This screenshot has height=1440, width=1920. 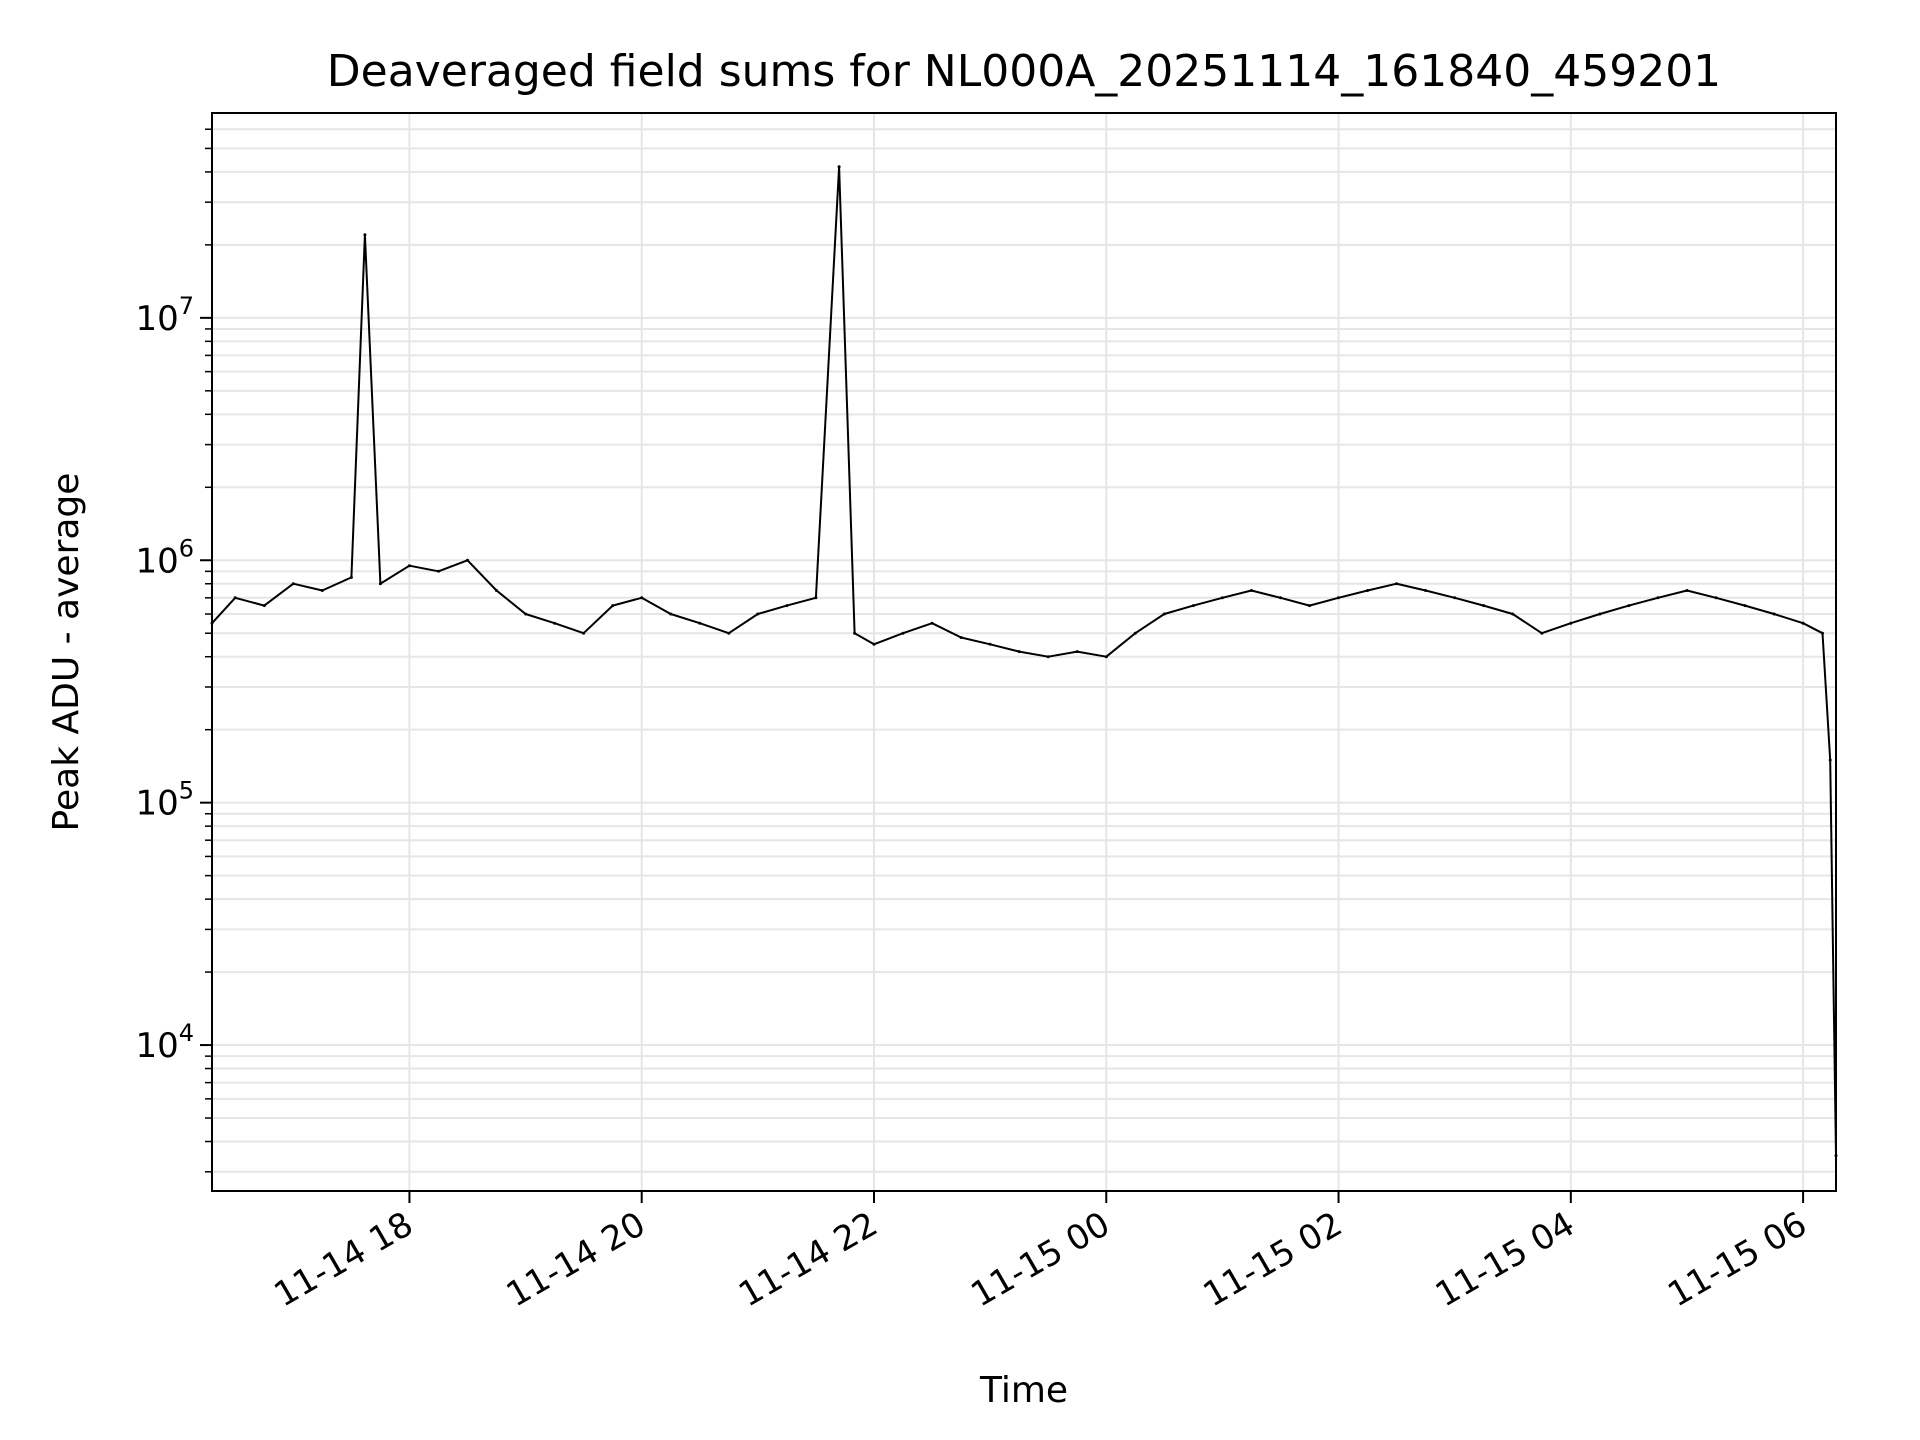 I want to click on x-axis-label: Time, so click(x=1023, y=1390).